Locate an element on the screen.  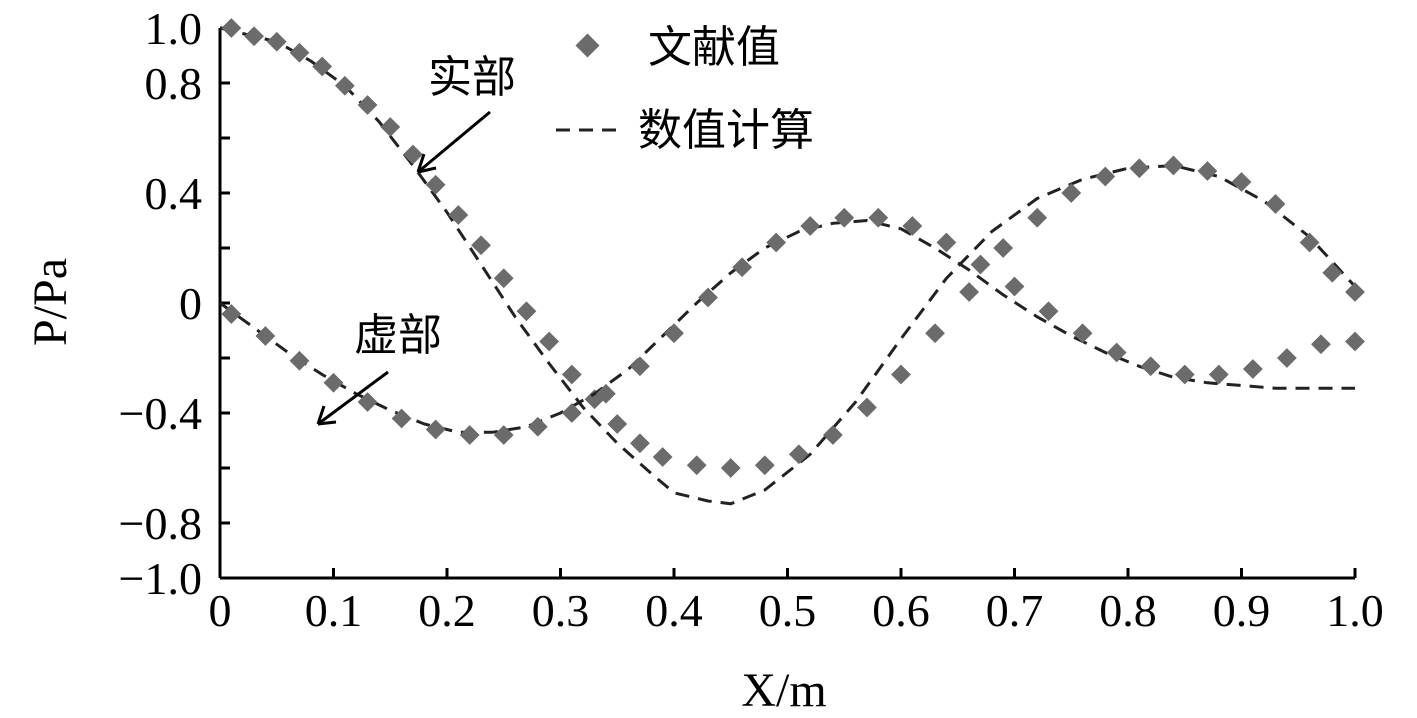
x-axis-title: X/m is located at coordinates (783, 690).